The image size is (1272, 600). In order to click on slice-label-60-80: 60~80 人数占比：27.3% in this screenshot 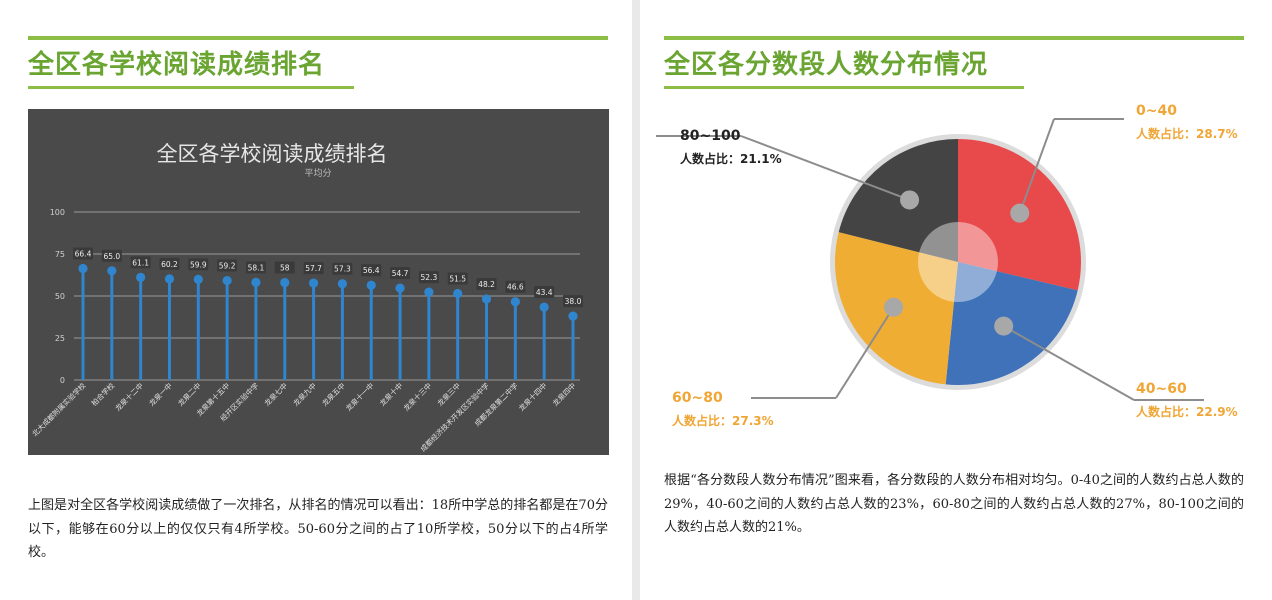, I will do `click(723, 409)`.